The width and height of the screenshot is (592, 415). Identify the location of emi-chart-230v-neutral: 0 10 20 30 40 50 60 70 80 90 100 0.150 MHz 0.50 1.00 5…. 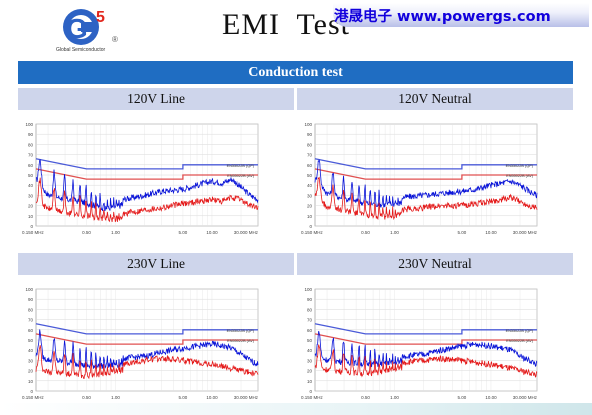
(428, 342).